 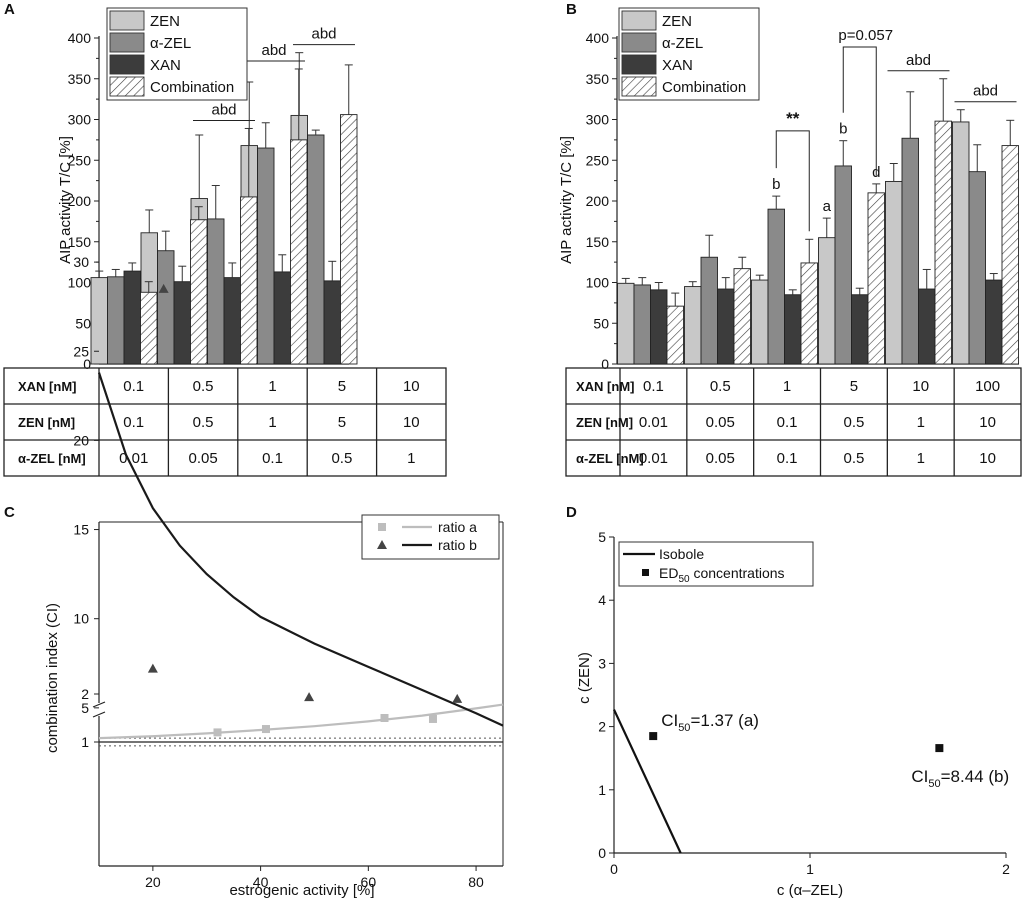 I want to click on panel-b-ylabel: AIP activity T/C [%], so click(x=566, y=200).